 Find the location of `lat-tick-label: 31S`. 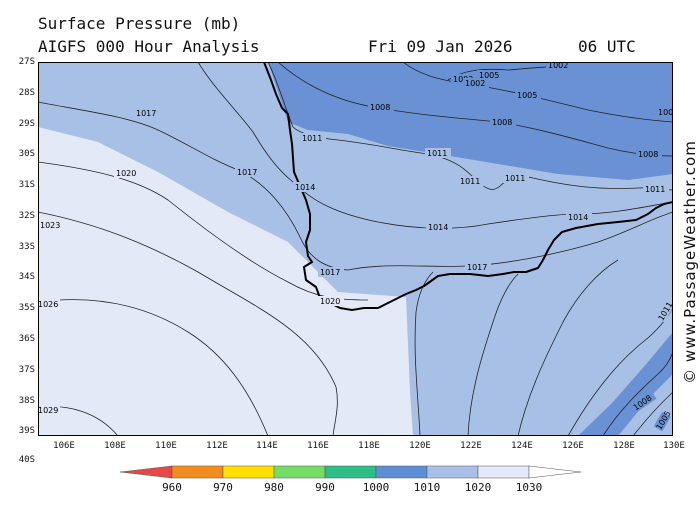

lat-tick-label: 31S is located at coordinates (26, 185).